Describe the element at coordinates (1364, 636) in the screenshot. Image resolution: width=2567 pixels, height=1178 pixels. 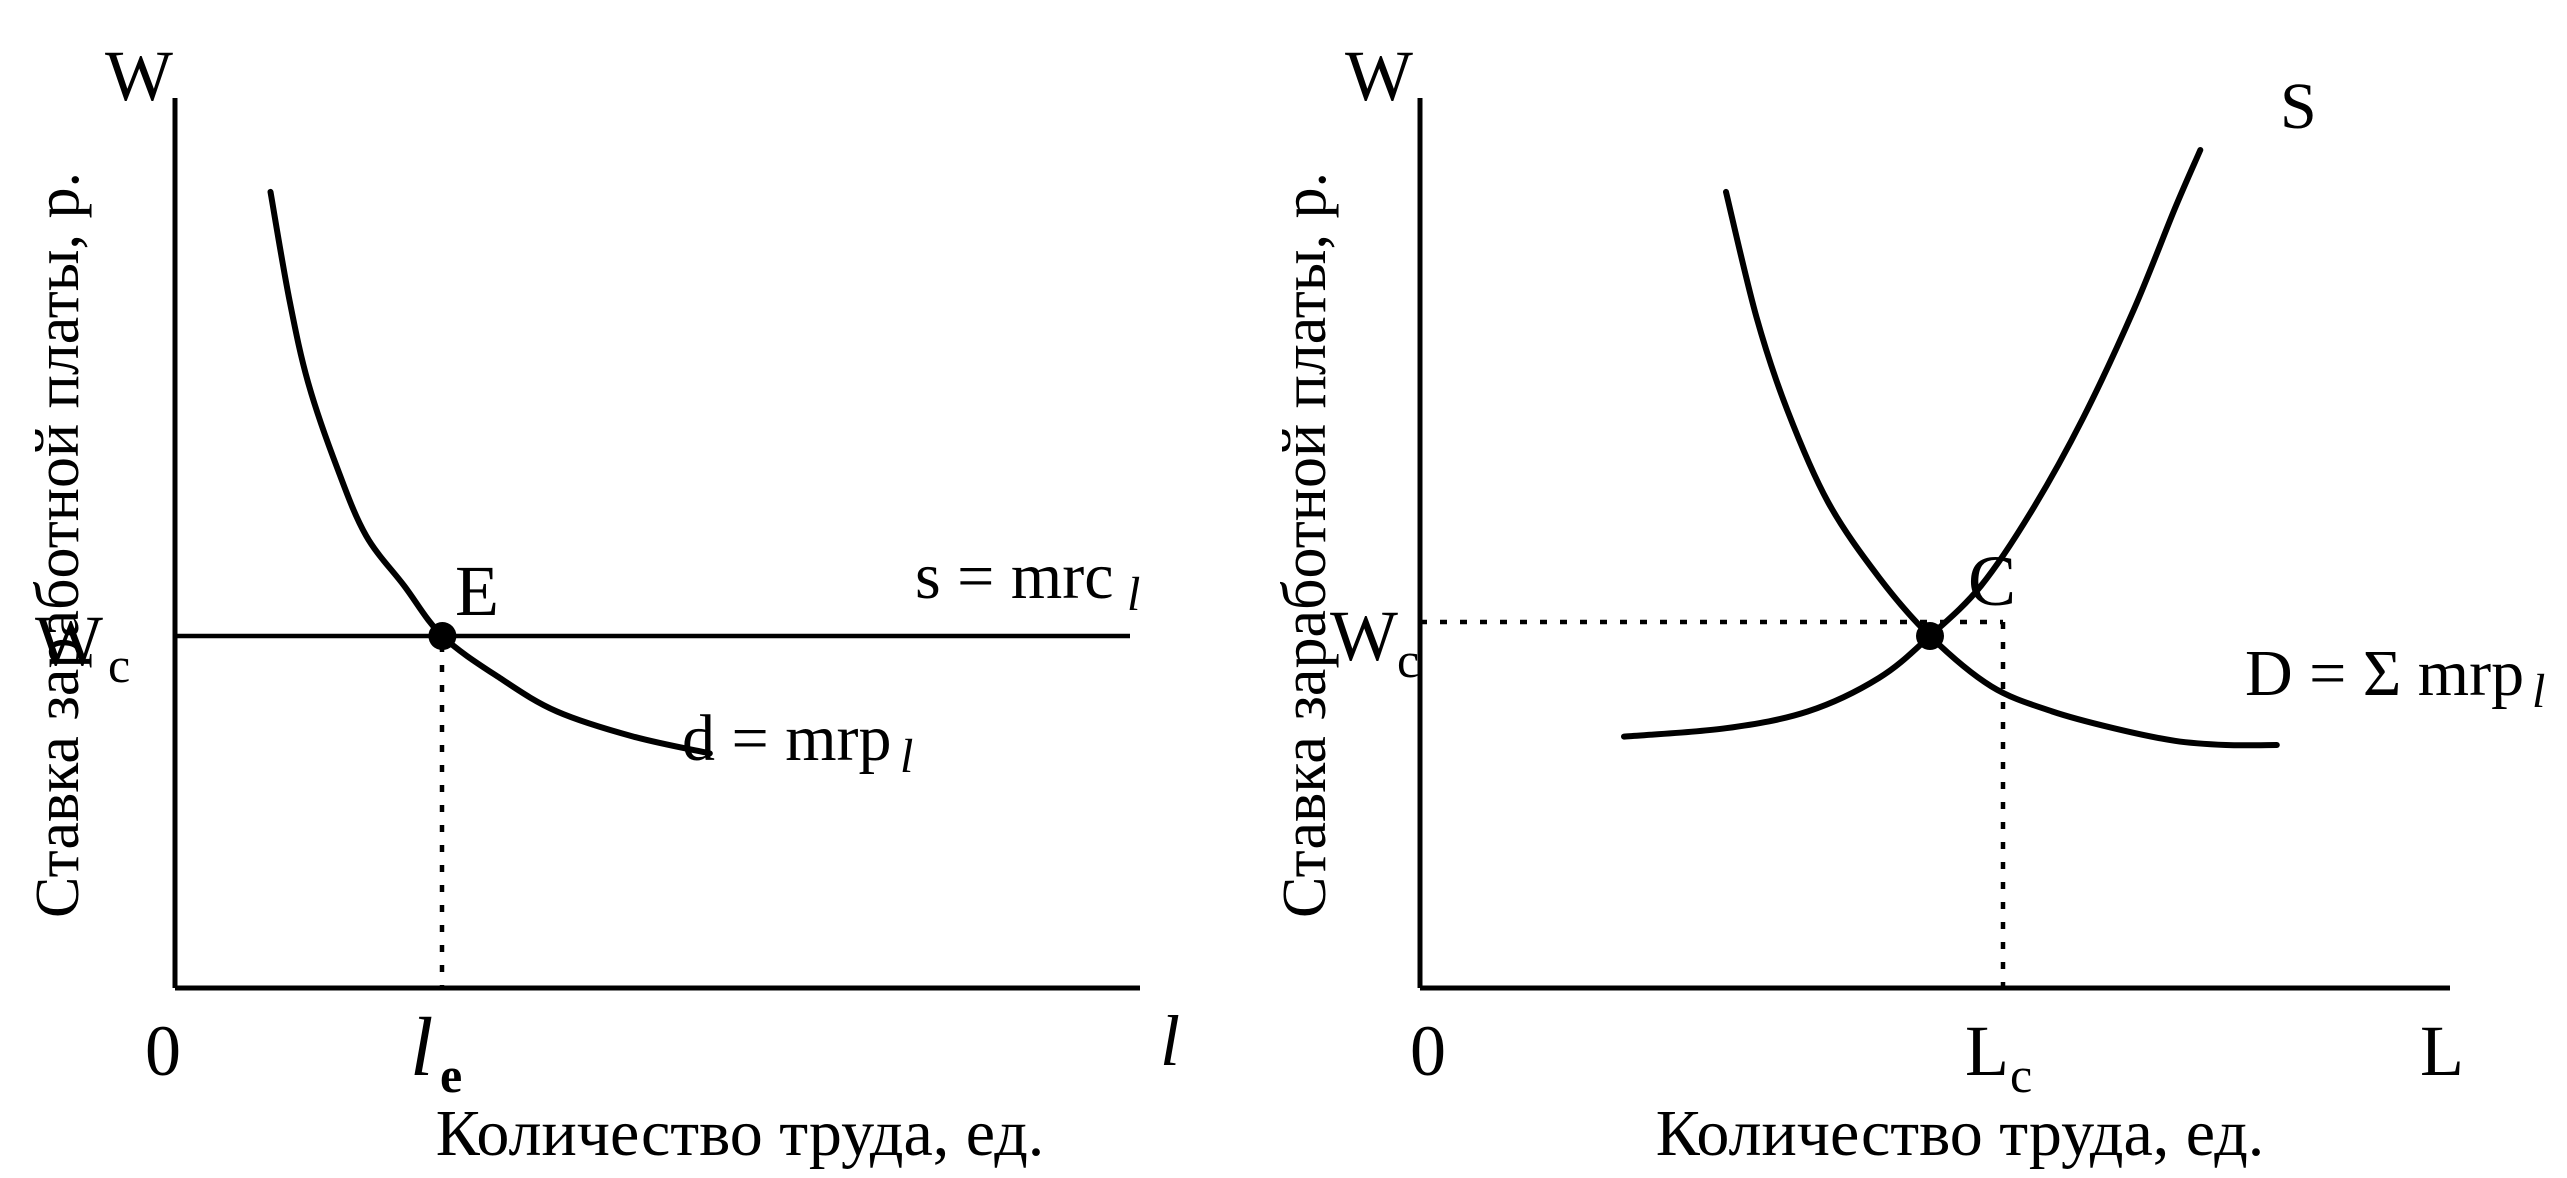
I see `right-wc-main: W` at that location.